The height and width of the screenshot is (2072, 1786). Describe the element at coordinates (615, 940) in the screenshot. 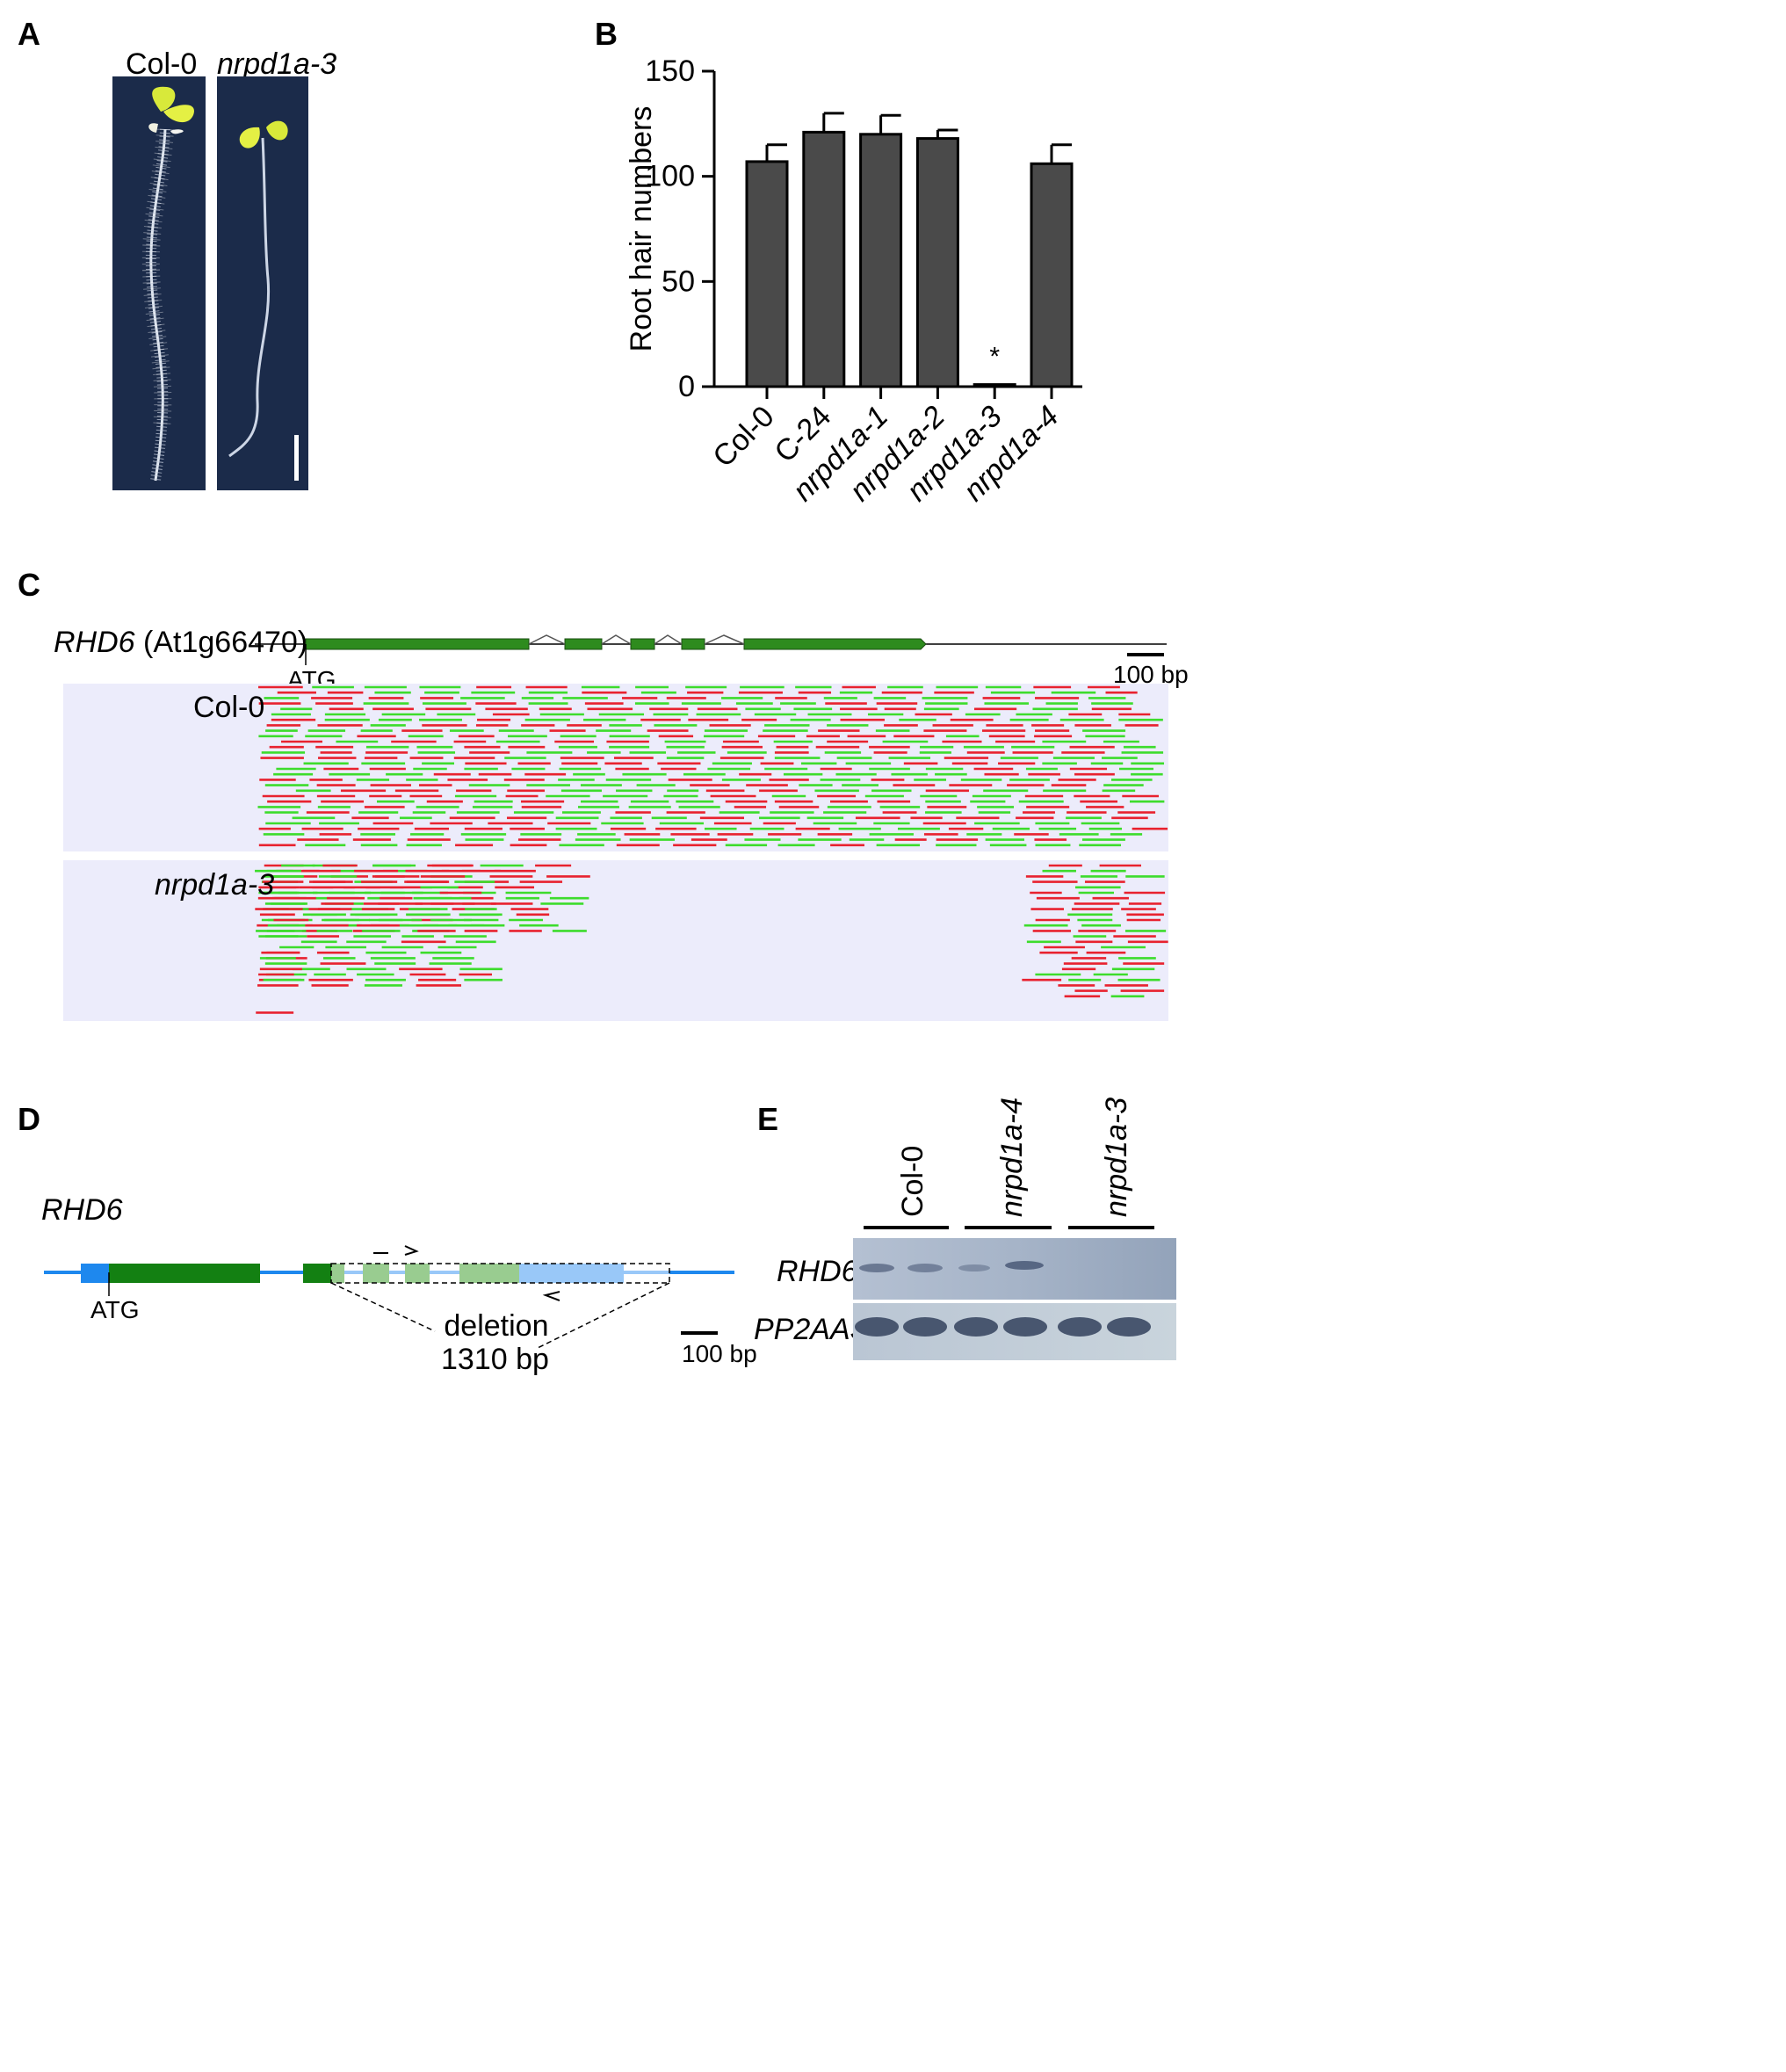

I see `mutant-reads-track` at that location.